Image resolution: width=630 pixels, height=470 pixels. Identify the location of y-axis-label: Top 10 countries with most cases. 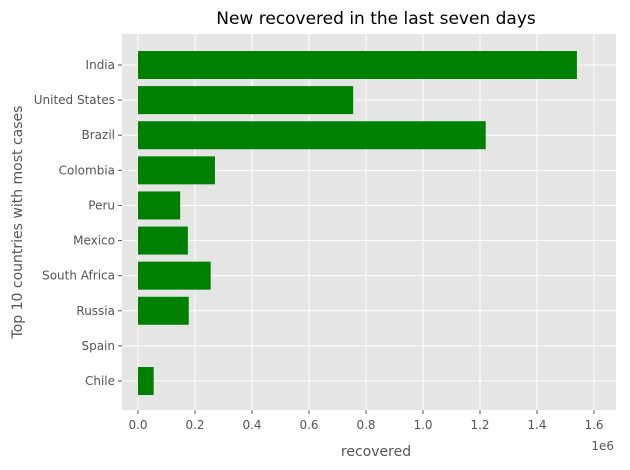
(18, 223).